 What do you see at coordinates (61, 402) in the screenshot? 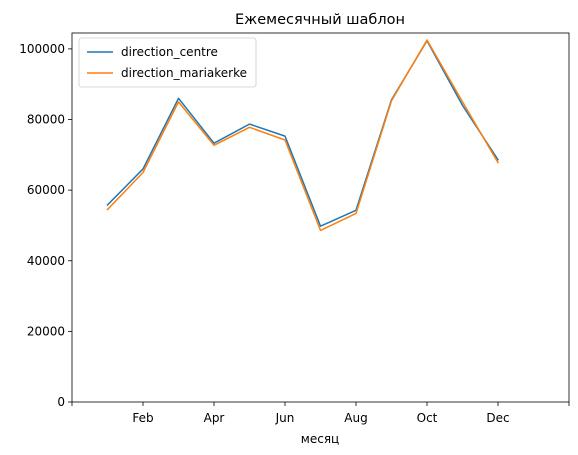
I see `y-tick-label: 0` at bounding box center [61, 402].